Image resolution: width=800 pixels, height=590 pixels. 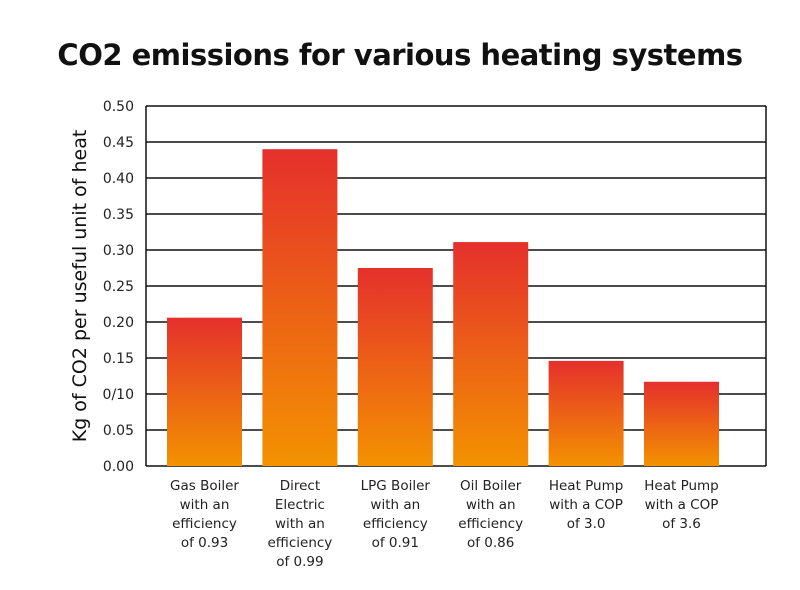 What do you see at coordinates (118, 431) in the screenshot?
I see `y-tick-label: 0.05` at bounding box center [118, 431].